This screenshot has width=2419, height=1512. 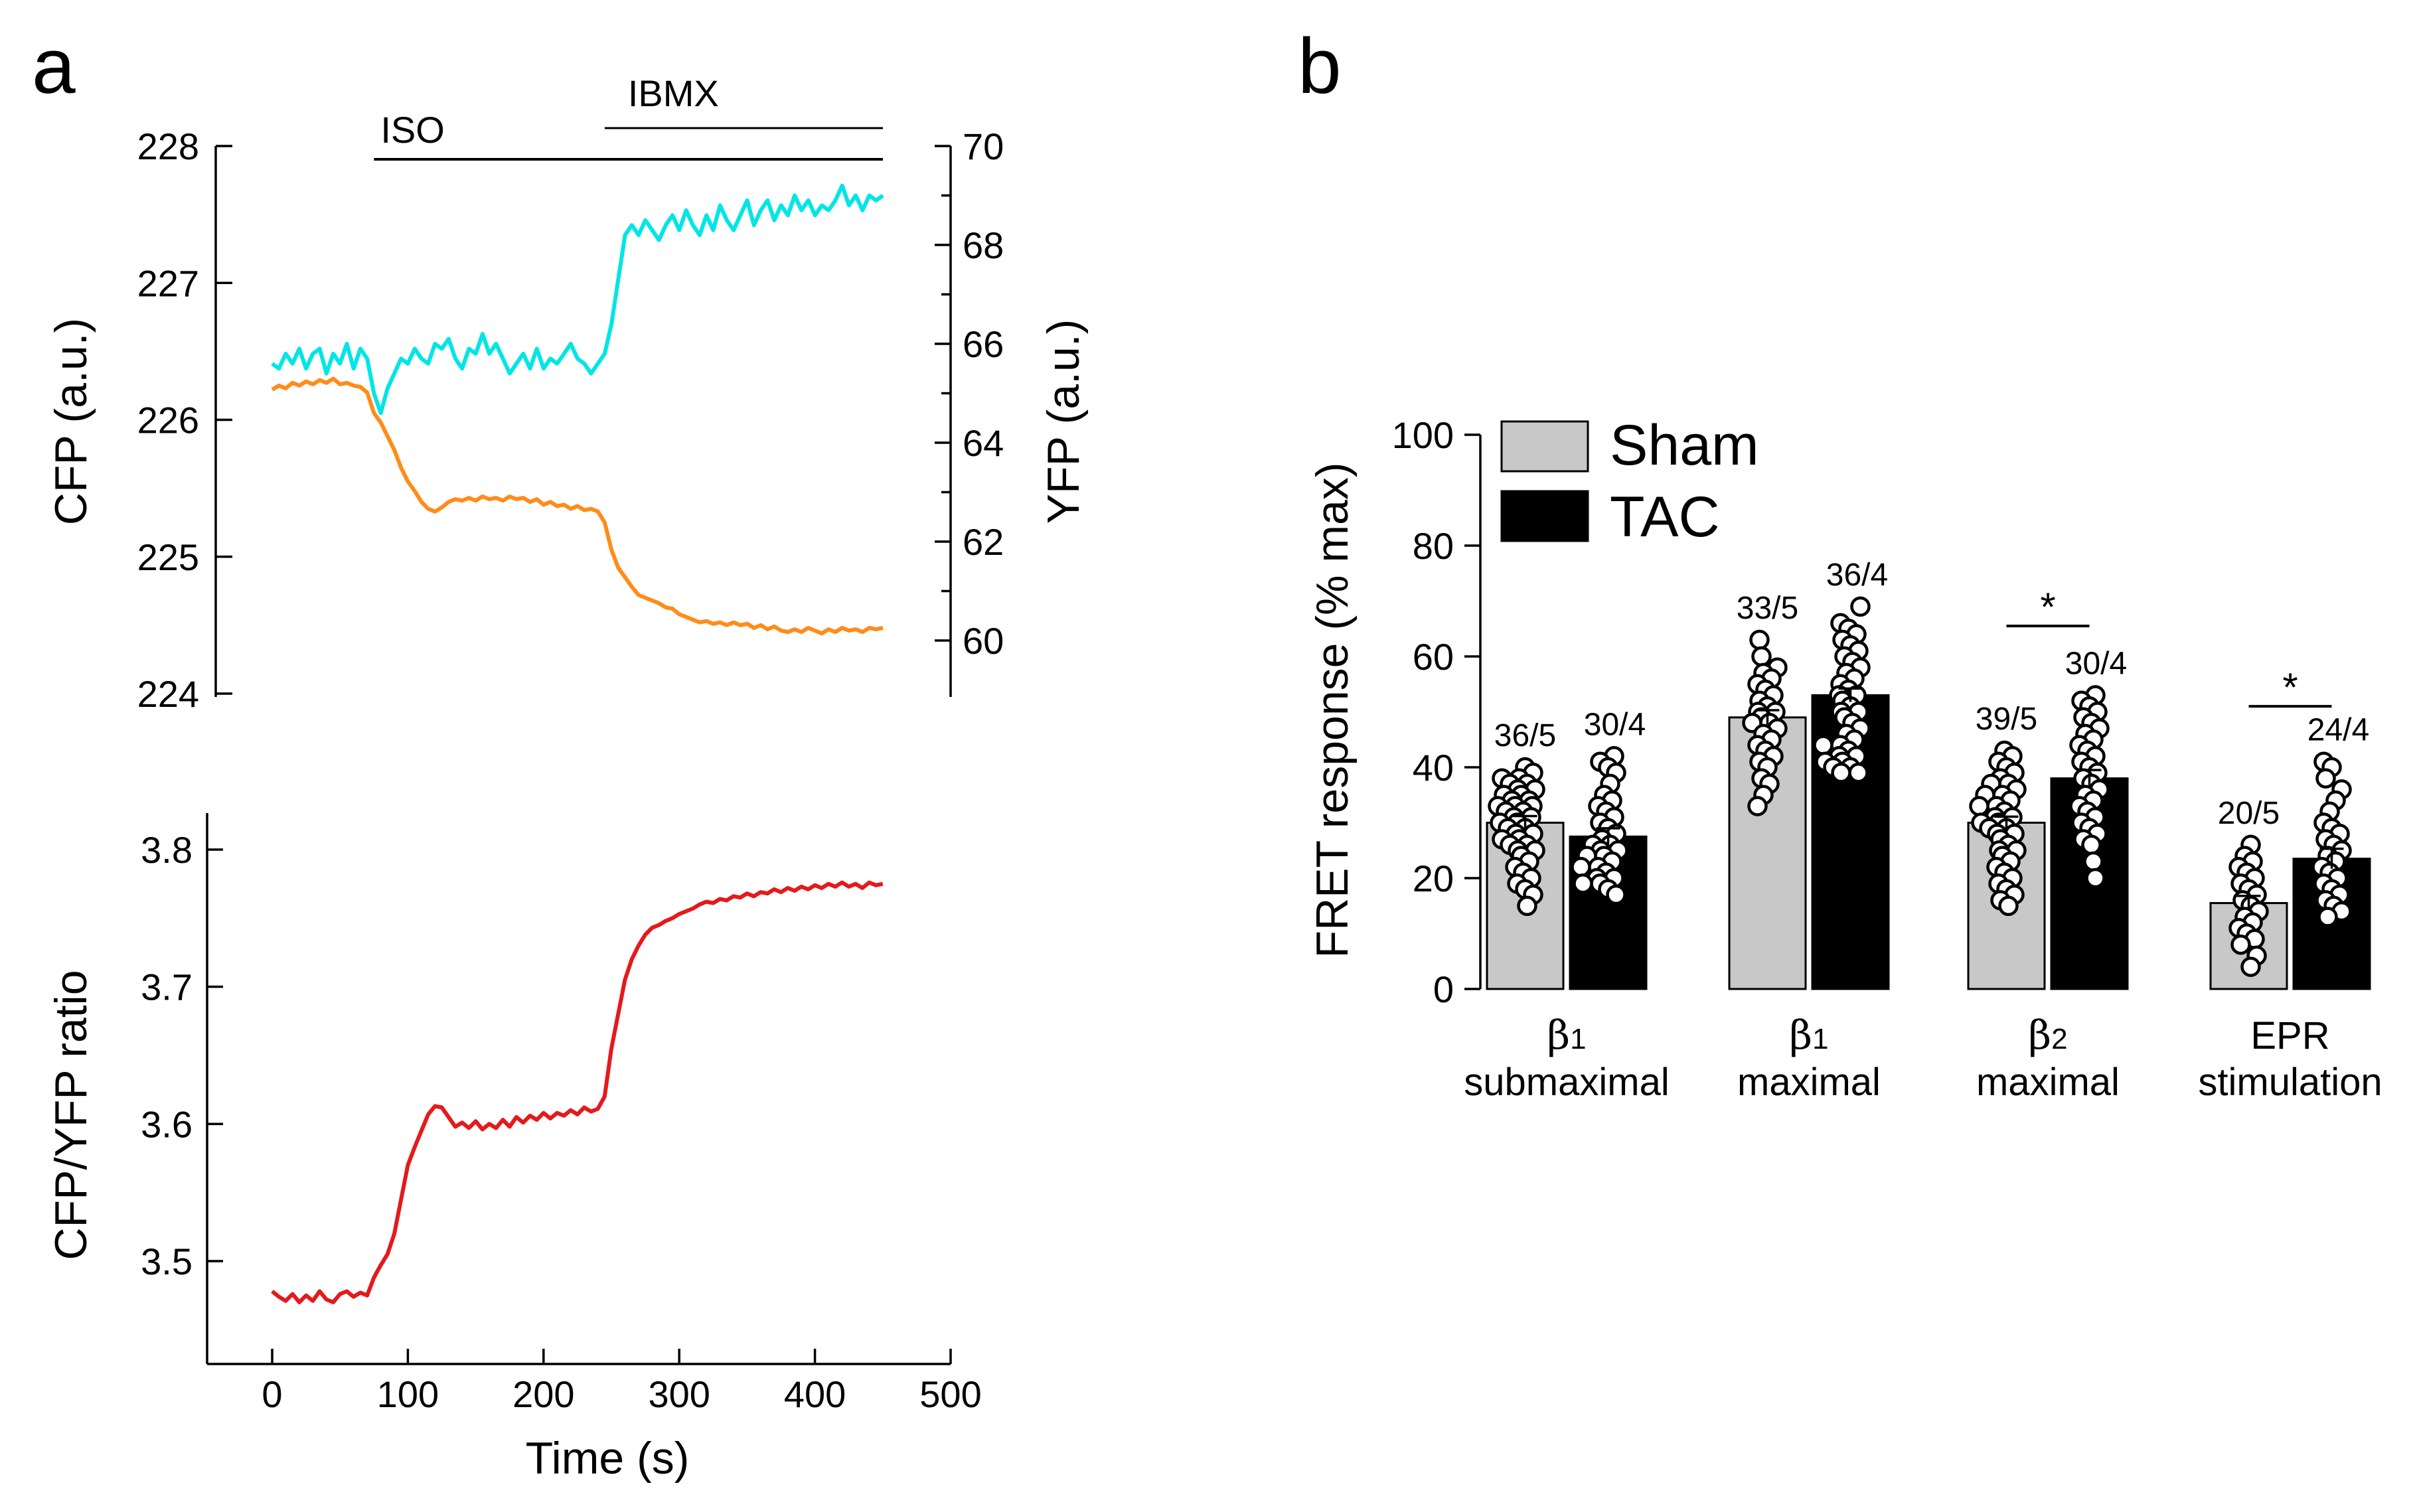 What do you see at coordinates (168, 420) in the screenshot?
I see `cfp-tick-label: 226` at bounding box center [168, 420].